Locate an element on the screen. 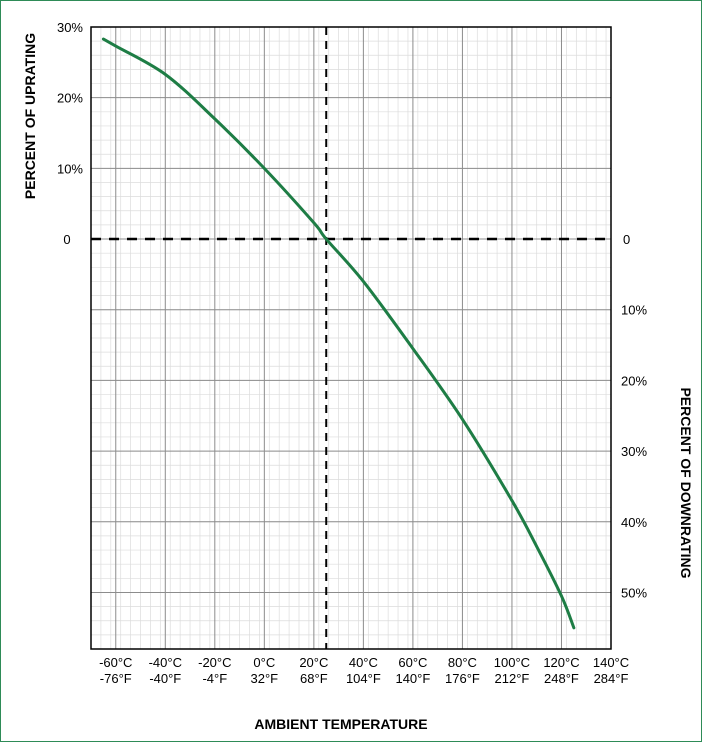 Image resolution: width=702 pixels, height=742 pixels. x-tick-label-celsius: 40°C is located at coordinates (363, 662).